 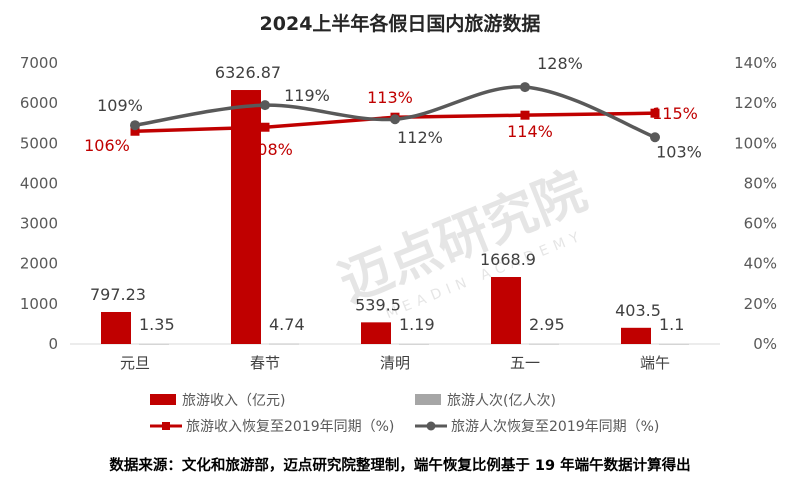 I want to click on left-tick-label: 4000, so click(x=39, y=183).